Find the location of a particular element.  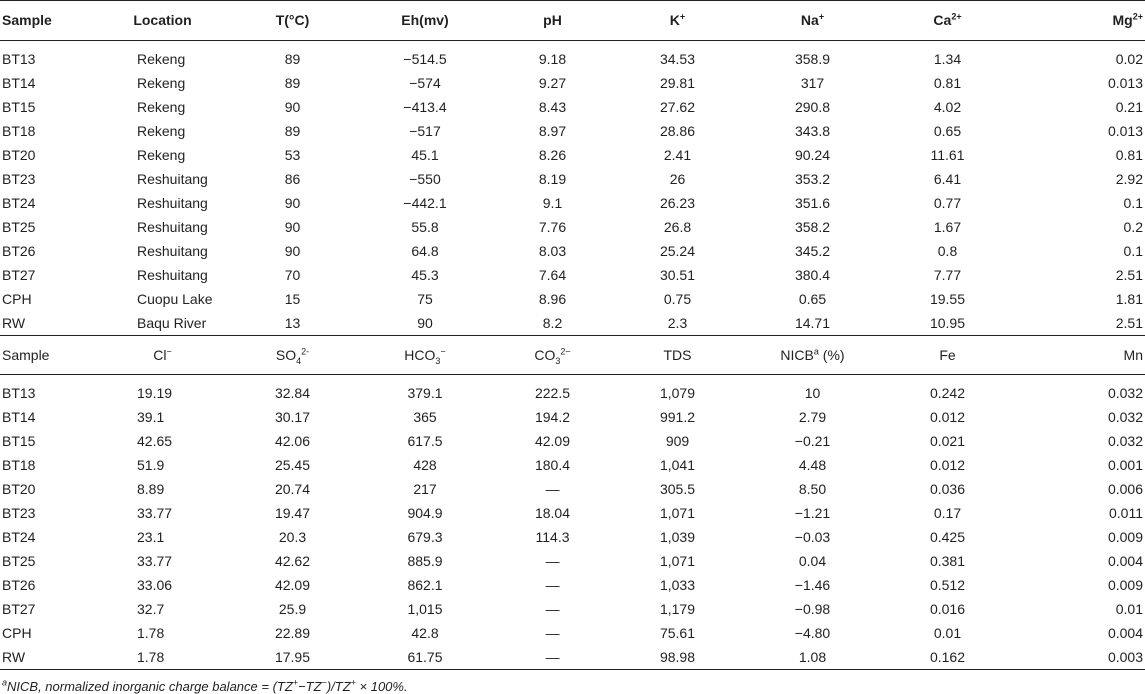

table-cell: 0.81 is located at coordinates (947, 83).